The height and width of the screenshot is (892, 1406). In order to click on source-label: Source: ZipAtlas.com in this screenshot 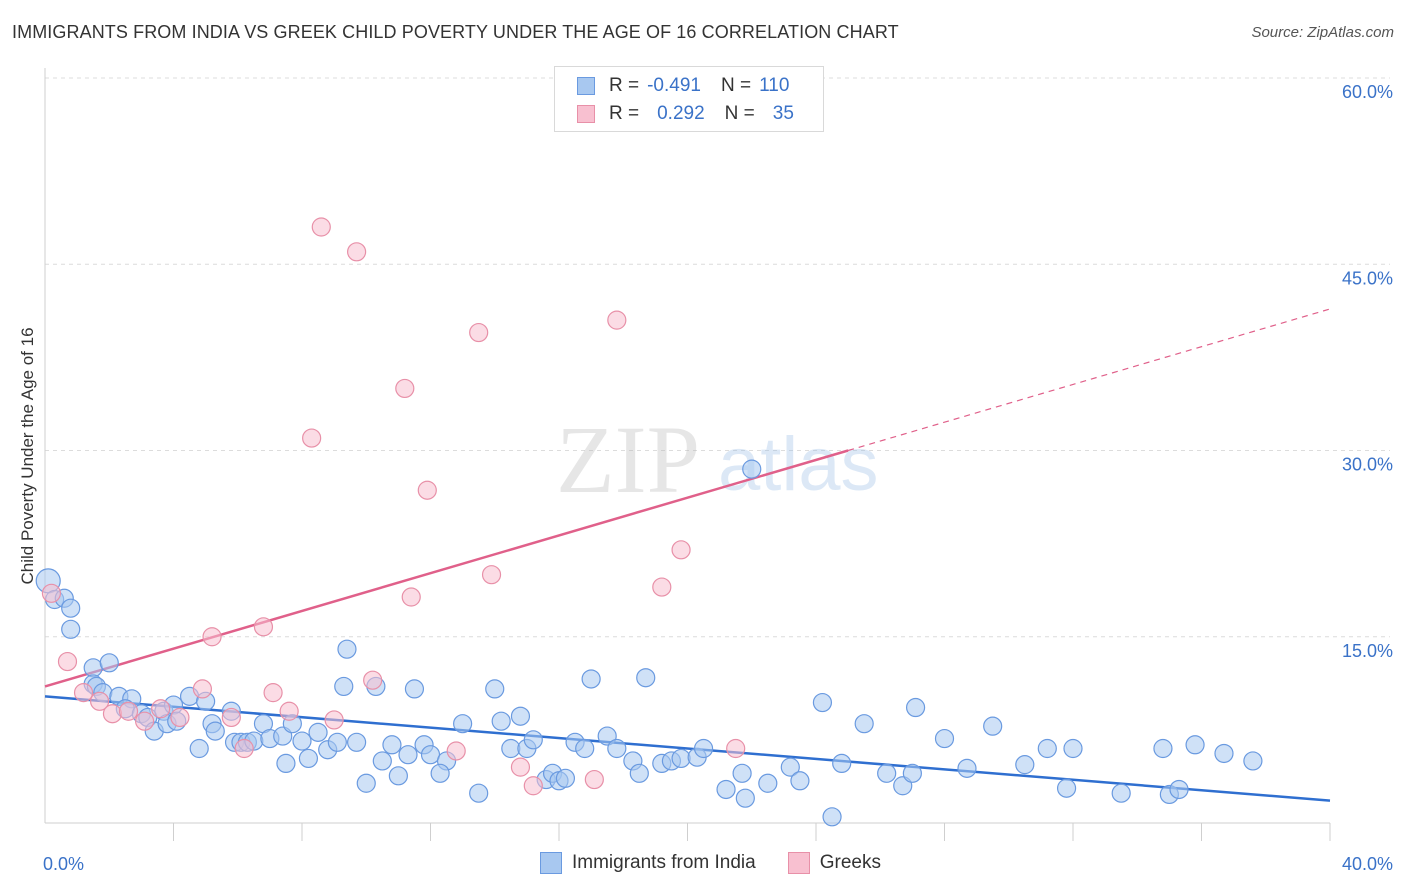, I will do `click(1322, 32)`.